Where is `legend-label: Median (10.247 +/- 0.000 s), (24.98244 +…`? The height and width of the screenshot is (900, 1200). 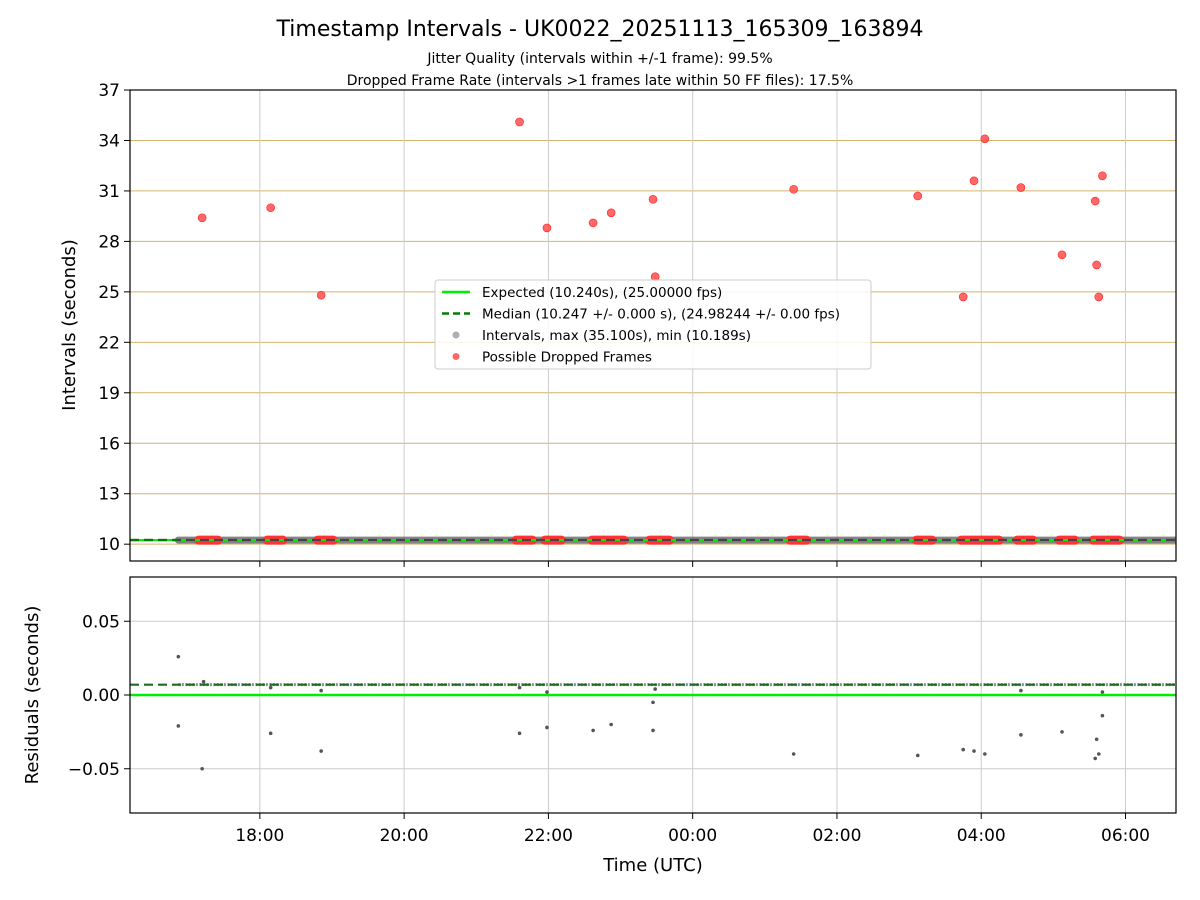
legend-label: Median (10.247 +/- 0.000 s), (24.98244 +… is located at coordinates (661, 315).